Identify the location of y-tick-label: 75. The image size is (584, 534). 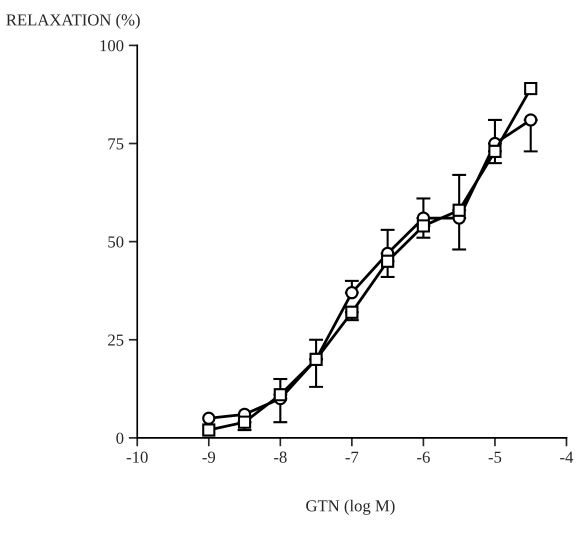
(116, 144).